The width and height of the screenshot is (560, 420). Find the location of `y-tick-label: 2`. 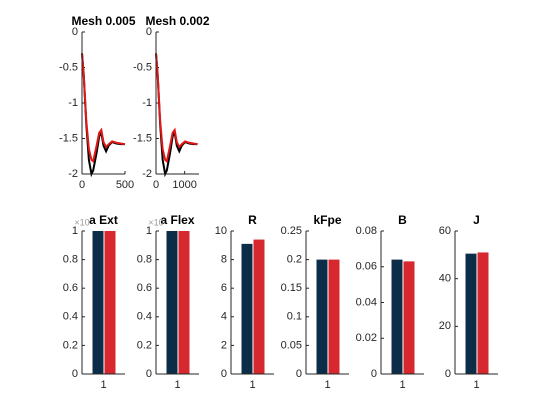

y-tick-label: 2 is located at coordinates (224, 345).